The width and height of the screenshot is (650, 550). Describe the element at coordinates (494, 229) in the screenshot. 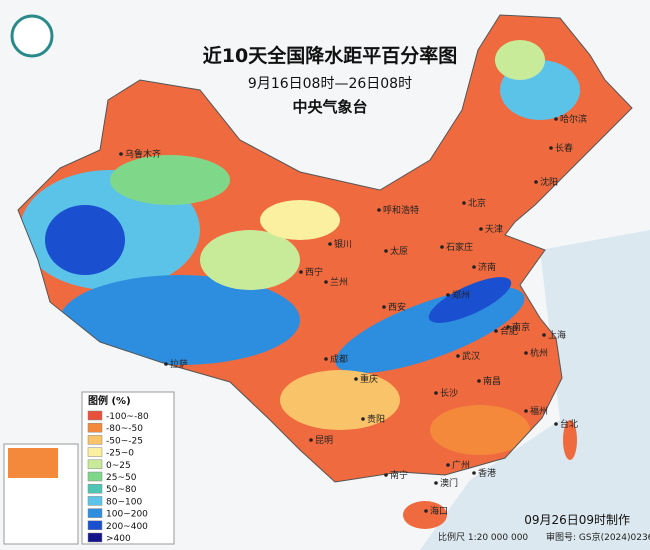

I see `city-label: 天津` at that location.